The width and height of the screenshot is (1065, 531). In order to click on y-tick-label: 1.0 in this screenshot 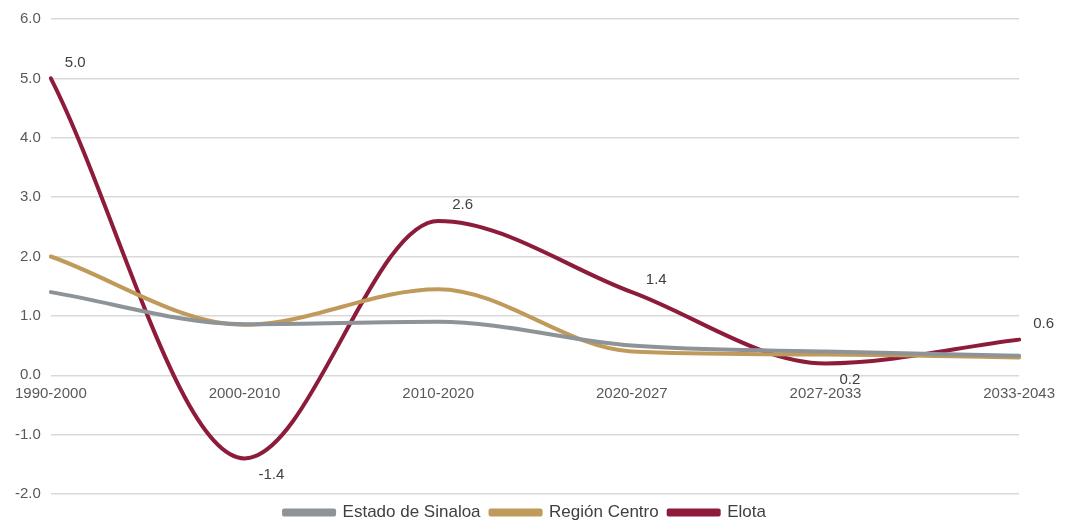, I will do `click(30, 315)`.